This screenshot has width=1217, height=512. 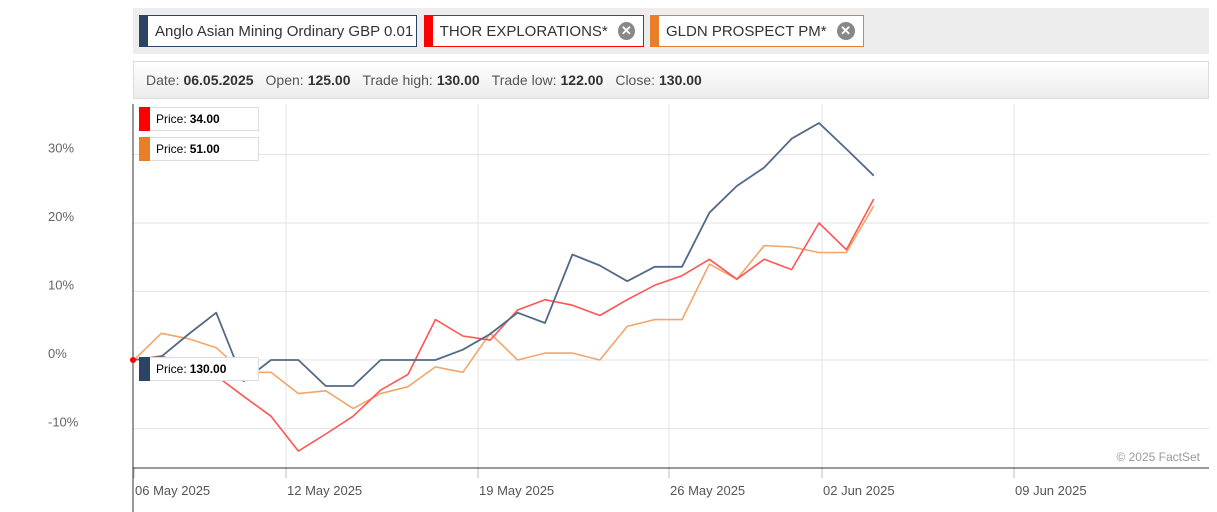 What do you see at coordinates (284, 80) in the screenshot?
I see `open-label: Open:` at bounding box center [284, 80].